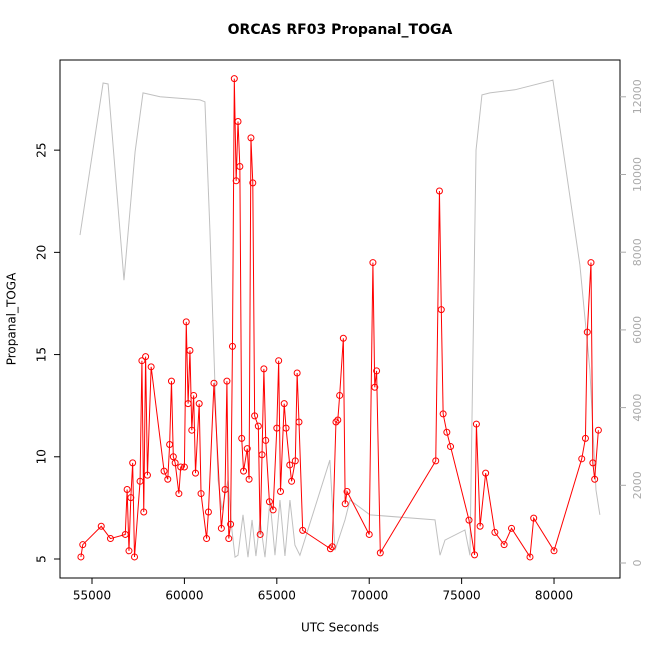 Image resolution: width=650 pixels, height=650 pixels. I want to click on y-axis-label: Propanal_TOGA, so click(12, 318).